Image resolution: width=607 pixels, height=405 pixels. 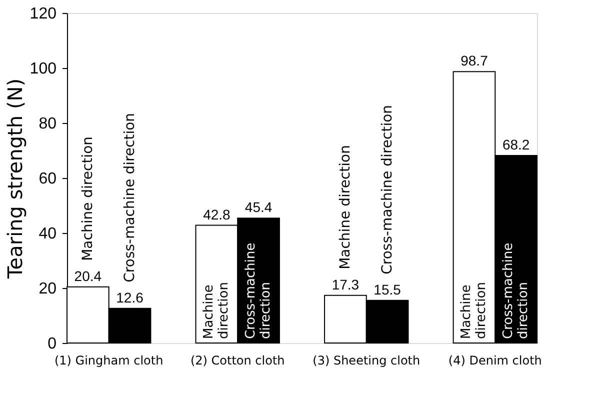 I want to click on x-tick-label: (2) Cotton cloth, so click(x=237, y=361).